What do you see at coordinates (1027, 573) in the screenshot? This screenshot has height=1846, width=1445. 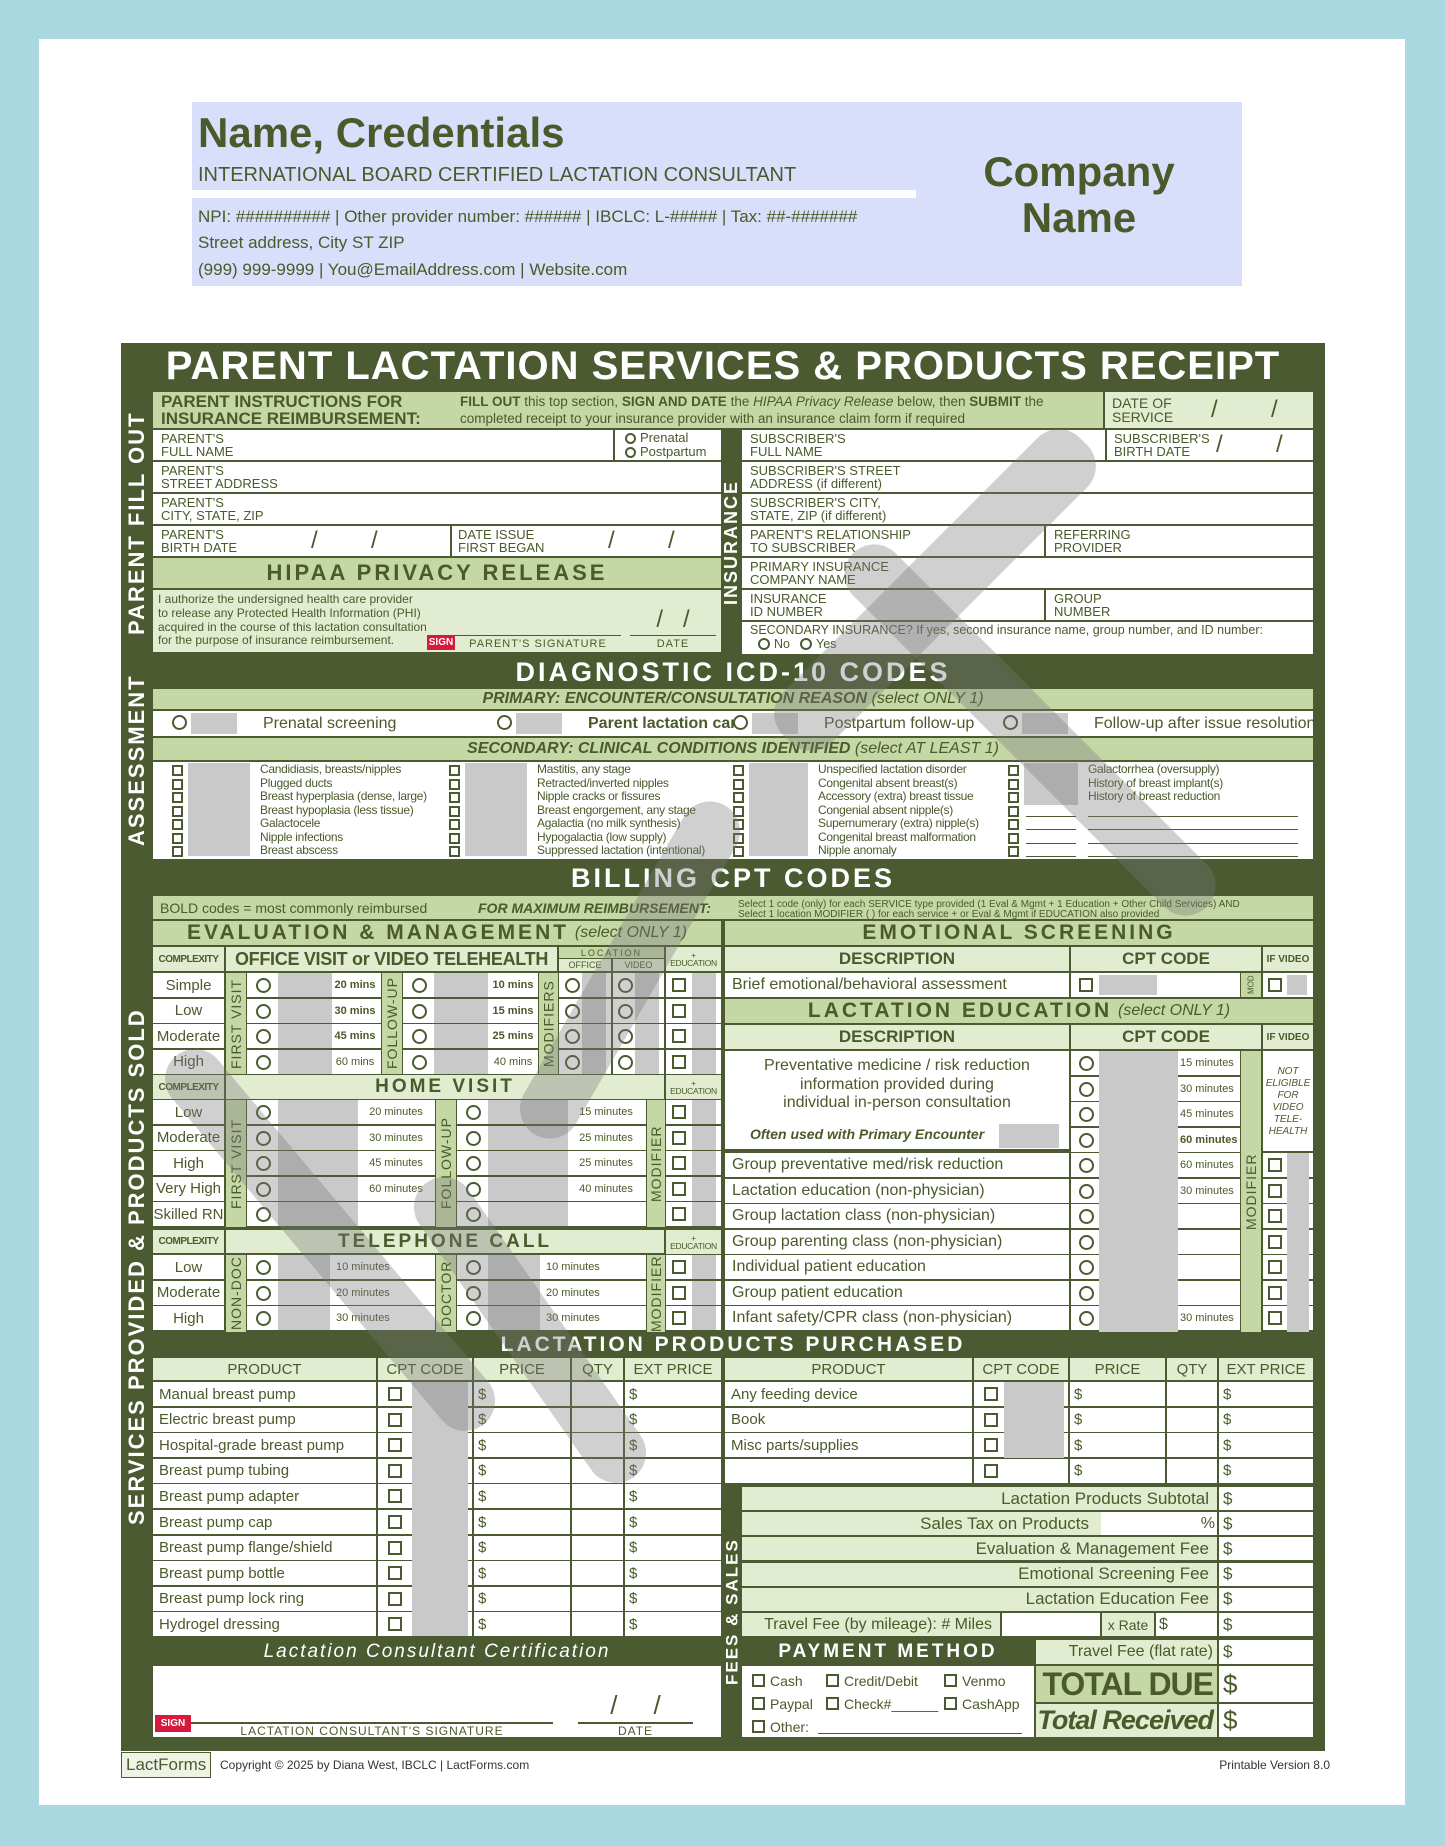 I see `insurance-company-field` at bounding box center [1027, 573].